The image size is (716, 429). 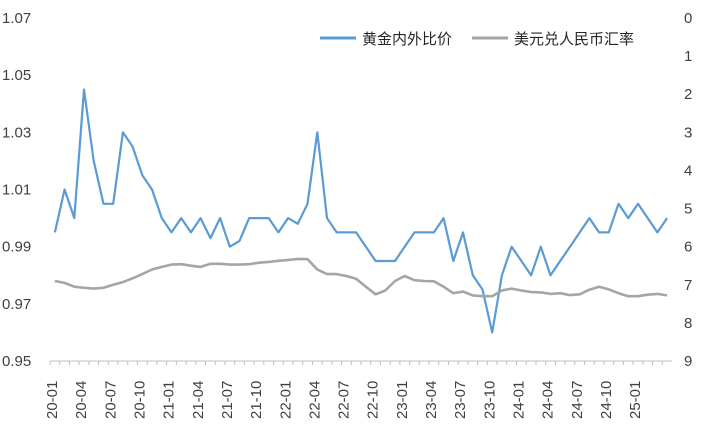 I want to click on left-tick-label: 0.95, so click(x=16, y=361).